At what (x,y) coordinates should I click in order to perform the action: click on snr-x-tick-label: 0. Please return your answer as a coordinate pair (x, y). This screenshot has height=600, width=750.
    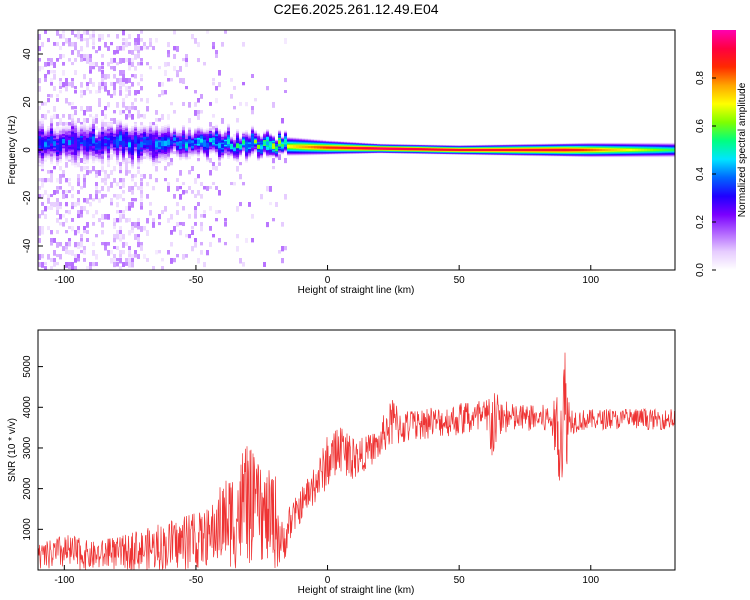
    Looking at the image, I should click on (328, 580).